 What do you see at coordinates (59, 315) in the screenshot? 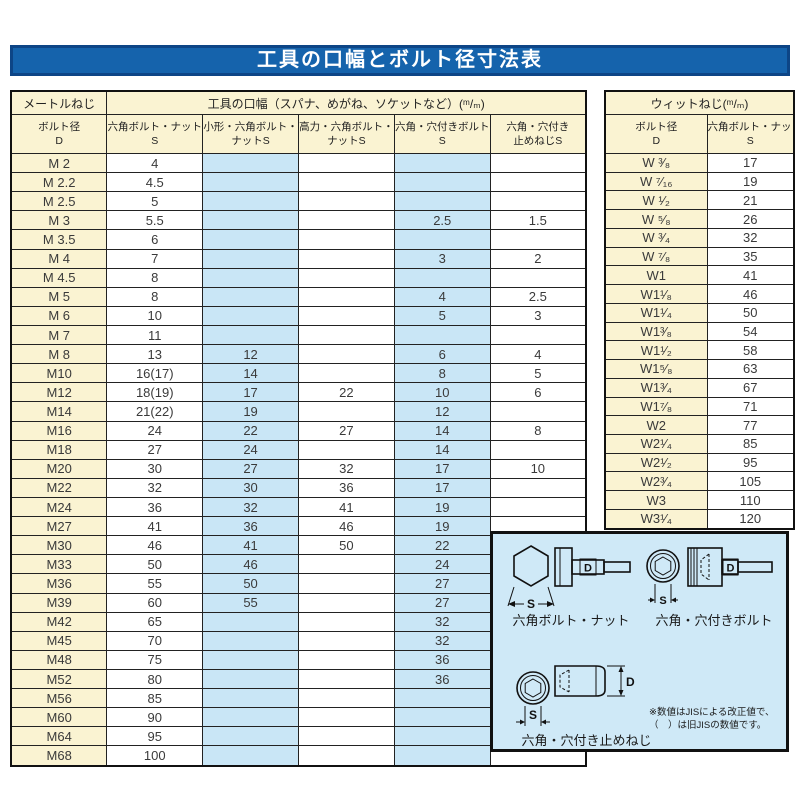
I see `cell-bolt-d: M 6` at bounding box center [59, 315].